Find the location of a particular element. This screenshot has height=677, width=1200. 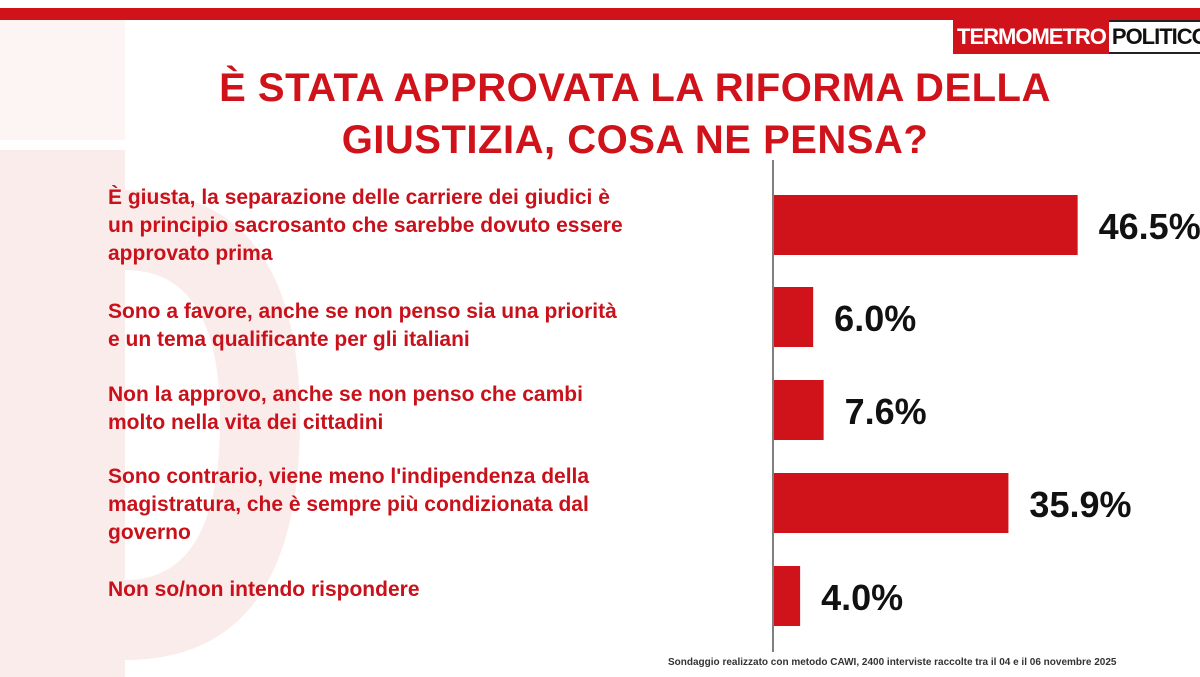

value-label-4: 35.9% is located at coordinates (1080, 504).